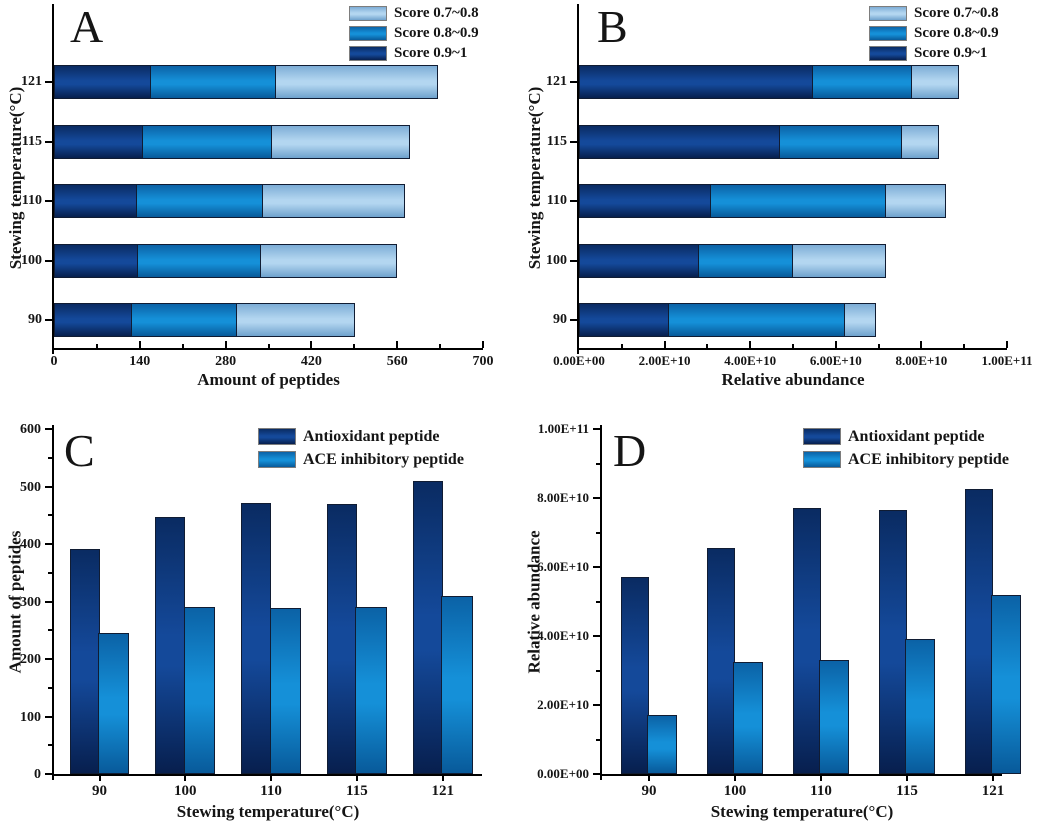 This screenshot has height=832, width=1039. Describe the element at coordinates (371, 436) in the screenshot. I see `legend-label: Antioxidant peptide` at that location.